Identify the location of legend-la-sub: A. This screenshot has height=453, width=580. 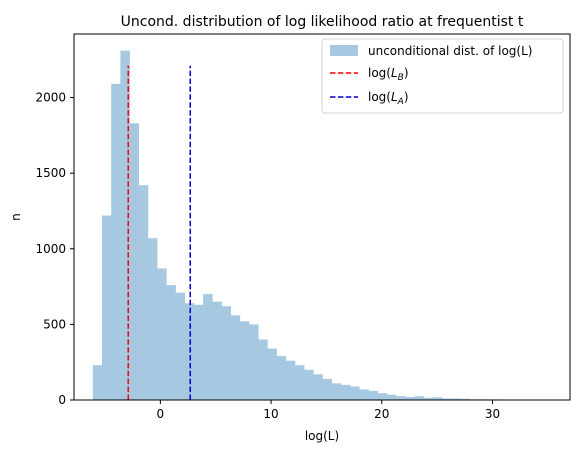
(400, 102).